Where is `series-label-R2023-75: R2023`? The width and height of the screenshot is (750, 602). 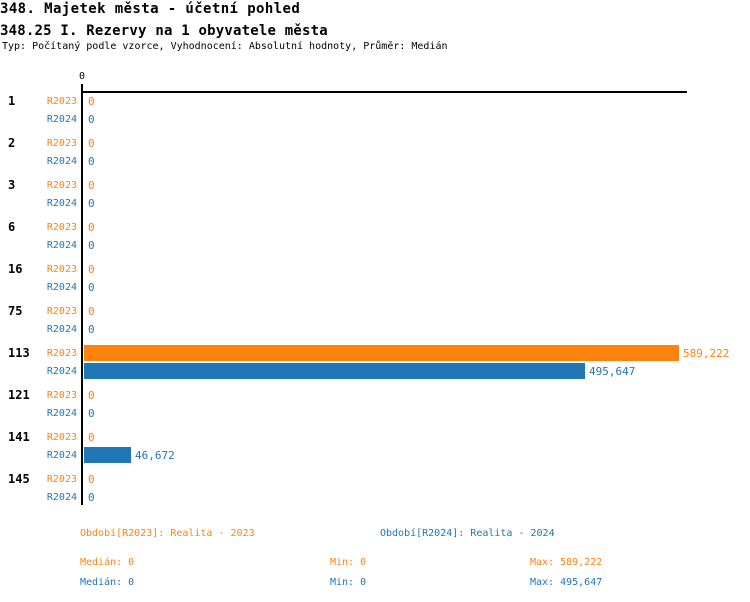 series-label-R2023-75: R2023 is located at coordinates (61, 311).